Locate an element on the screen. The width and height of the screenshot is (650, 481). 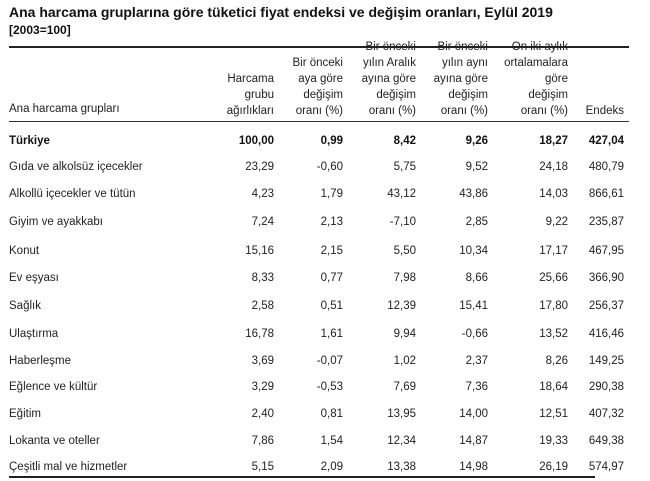
row-value: 7,24 is located at coordinates (262, 222).